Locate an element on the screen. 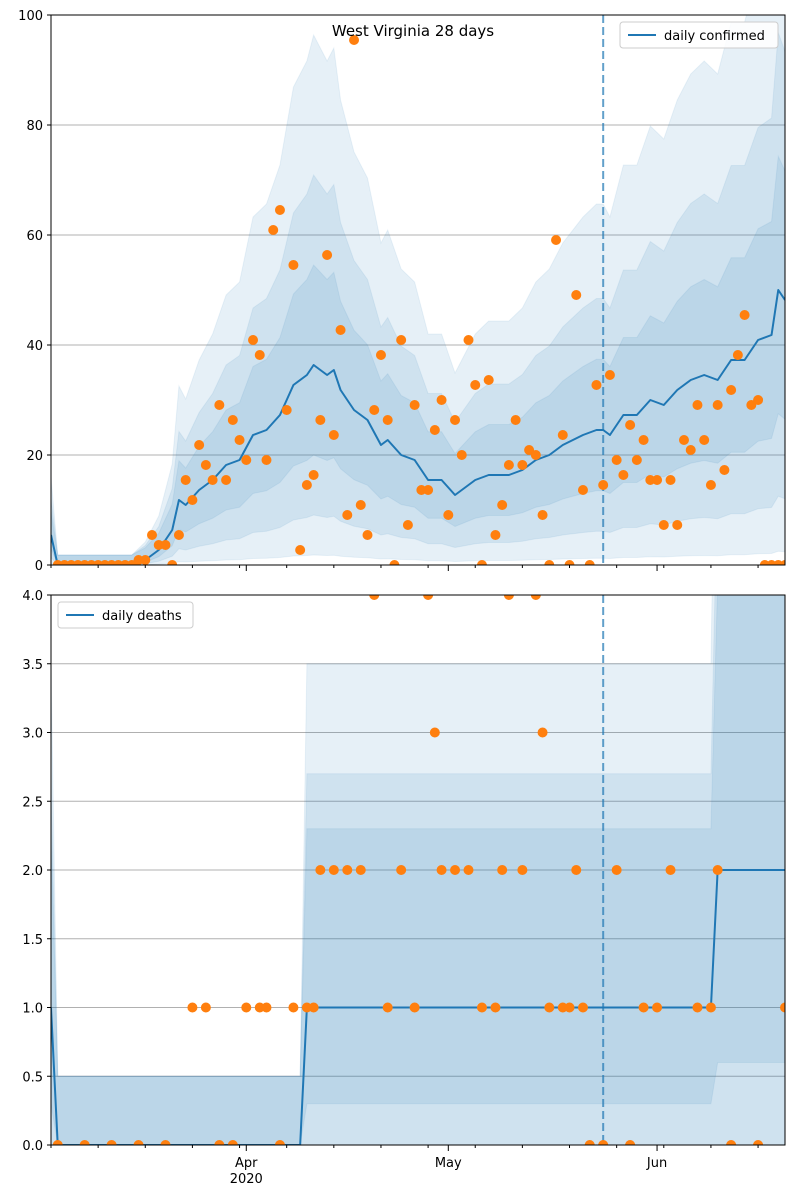 Image resolution: width=800 pixels, height=1200 pixels. y-tick-label: 0 is located at coordinates (39, 566).